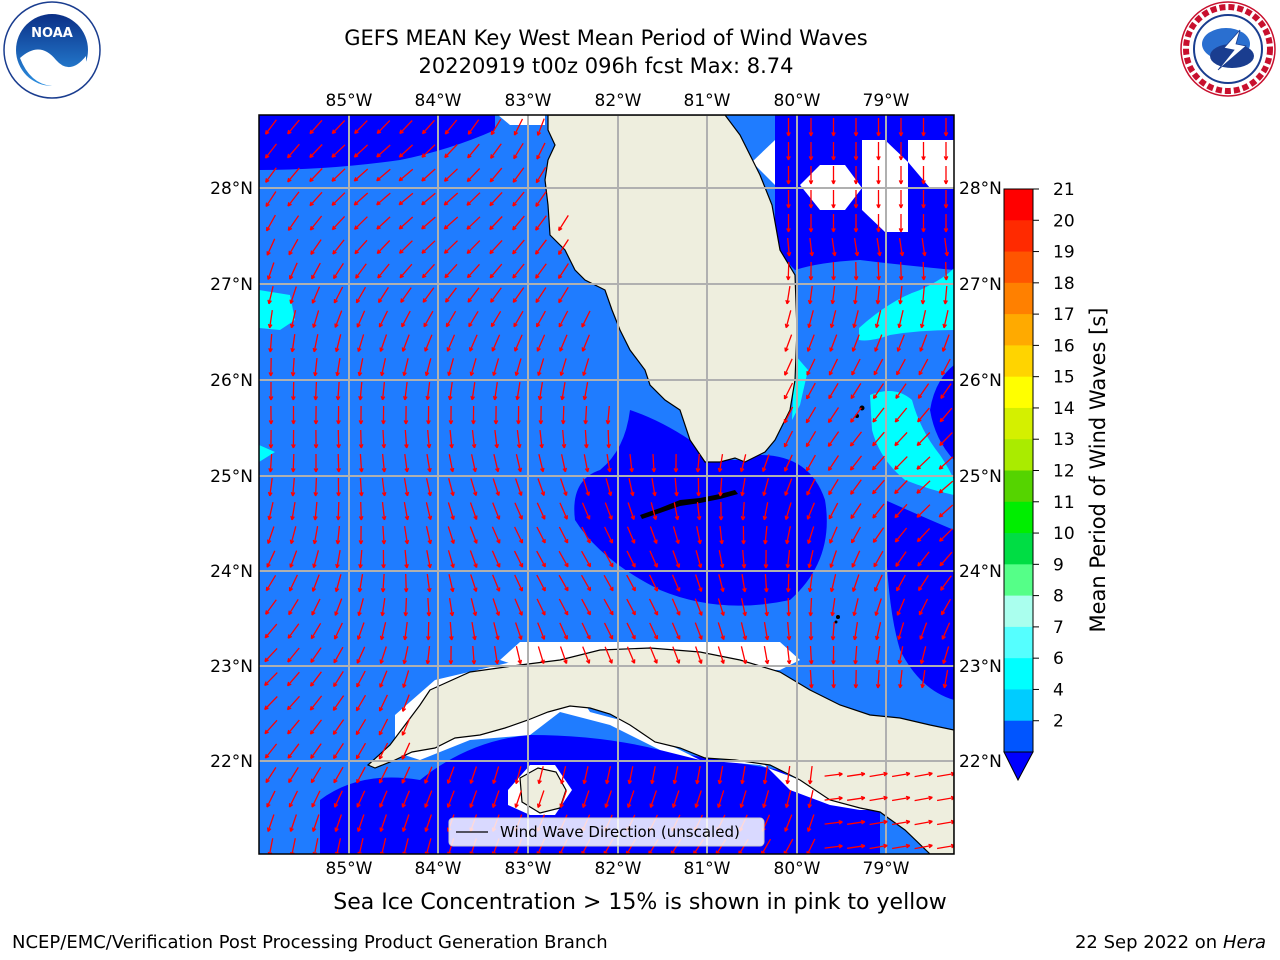 This screenshot has height=960, width=1280. I want to click on chart-subtitle: 20220919 t00z 096h fcst Max: 8.74, so click(606, 66).